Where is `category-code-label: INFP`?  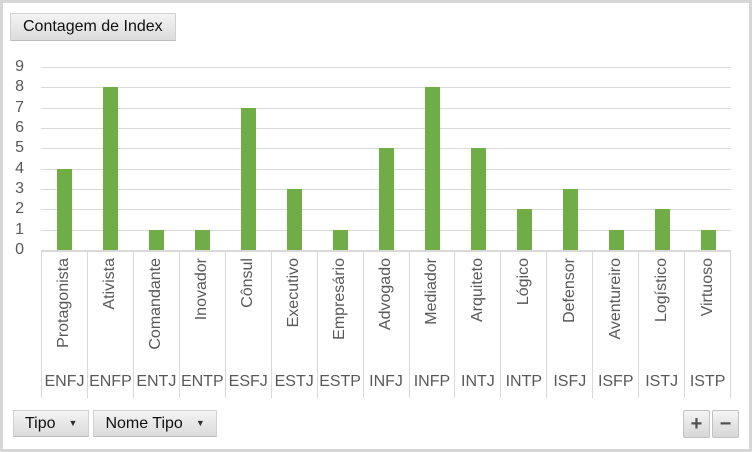 category-code-label: INFP is located at coordinates (432, 381).